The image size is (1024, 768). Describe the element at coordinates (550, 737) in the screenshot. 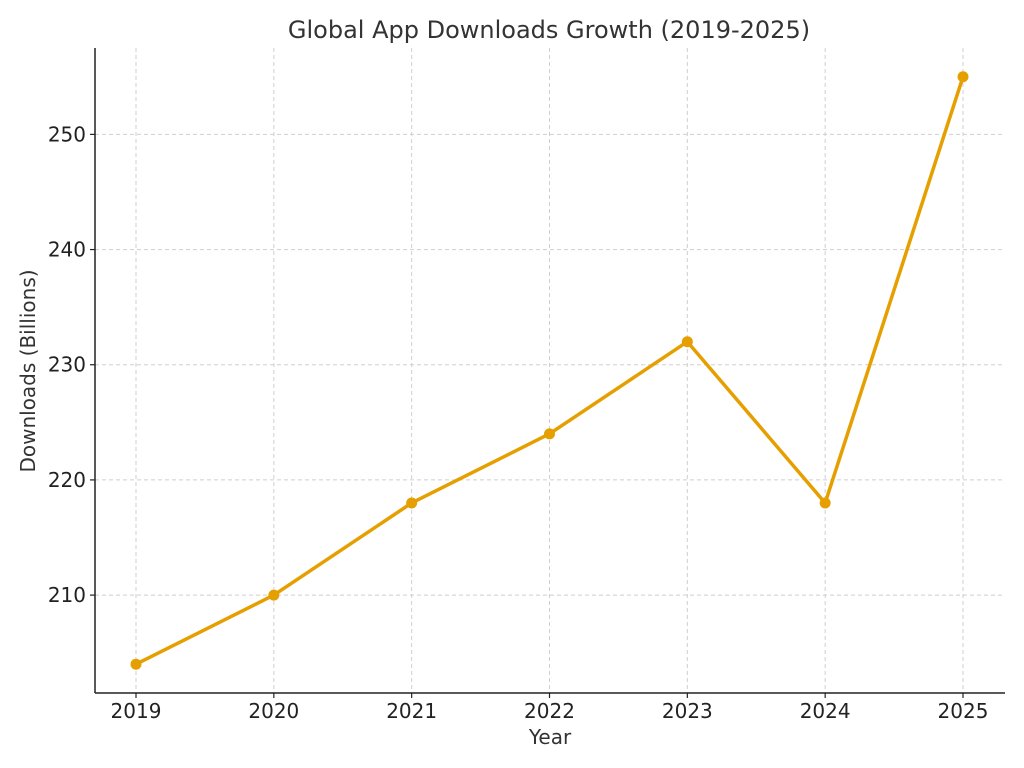

I see `x-axis-label: Year` at that location.